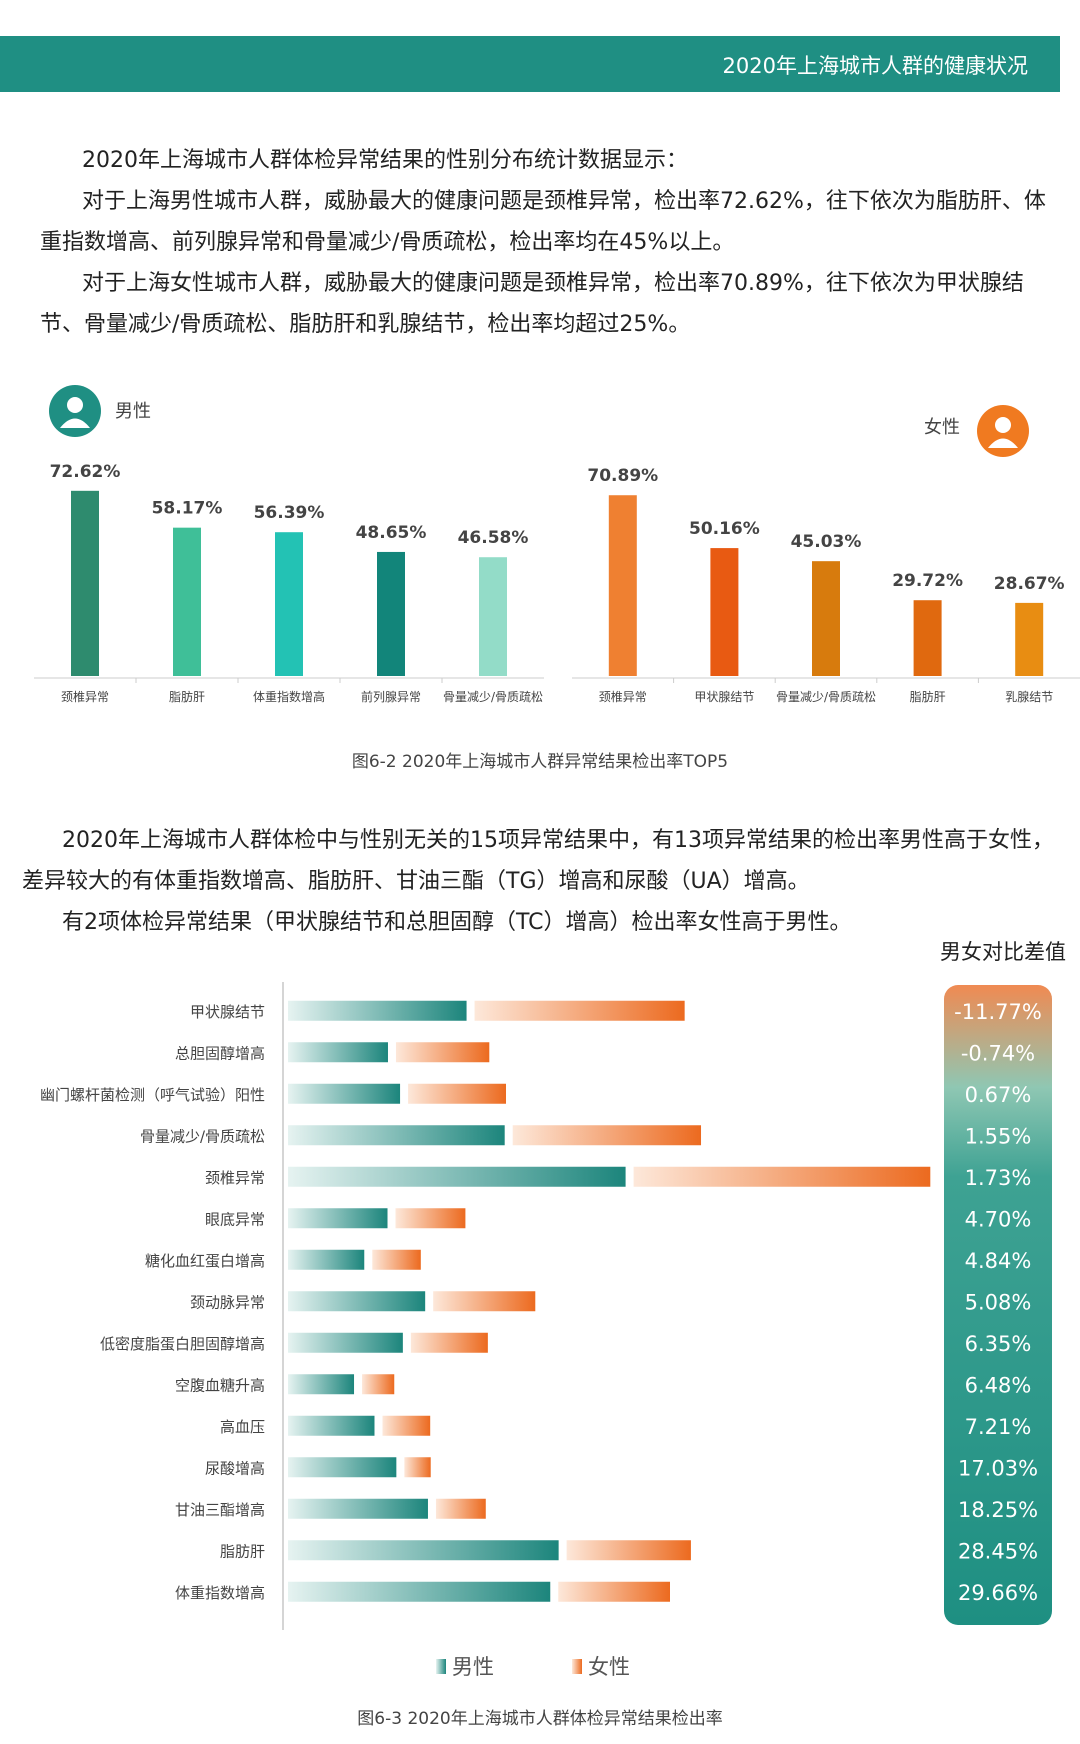 The width and height of the screenshot is (1080, 1744). Describe the element at coordinates (603, 1385) in the screenshot. I see `diff-row: 空腹血糖升高 6.48%` at that location.